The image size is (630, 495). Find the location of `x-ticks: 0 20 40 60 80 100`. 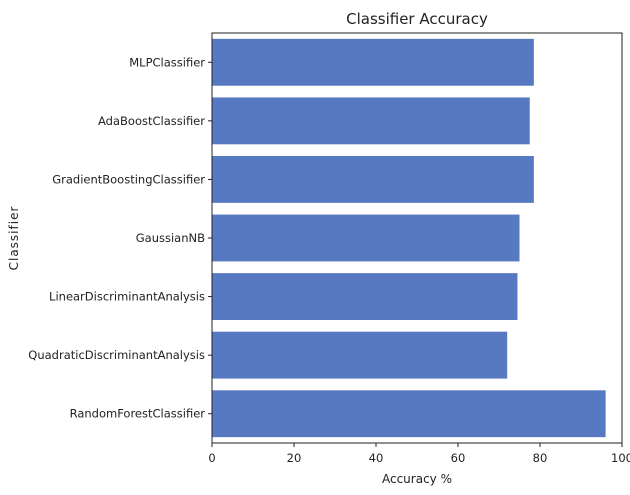

x-ticks: 0 20 40 60 80 100 is located at coordinates (419, 454).